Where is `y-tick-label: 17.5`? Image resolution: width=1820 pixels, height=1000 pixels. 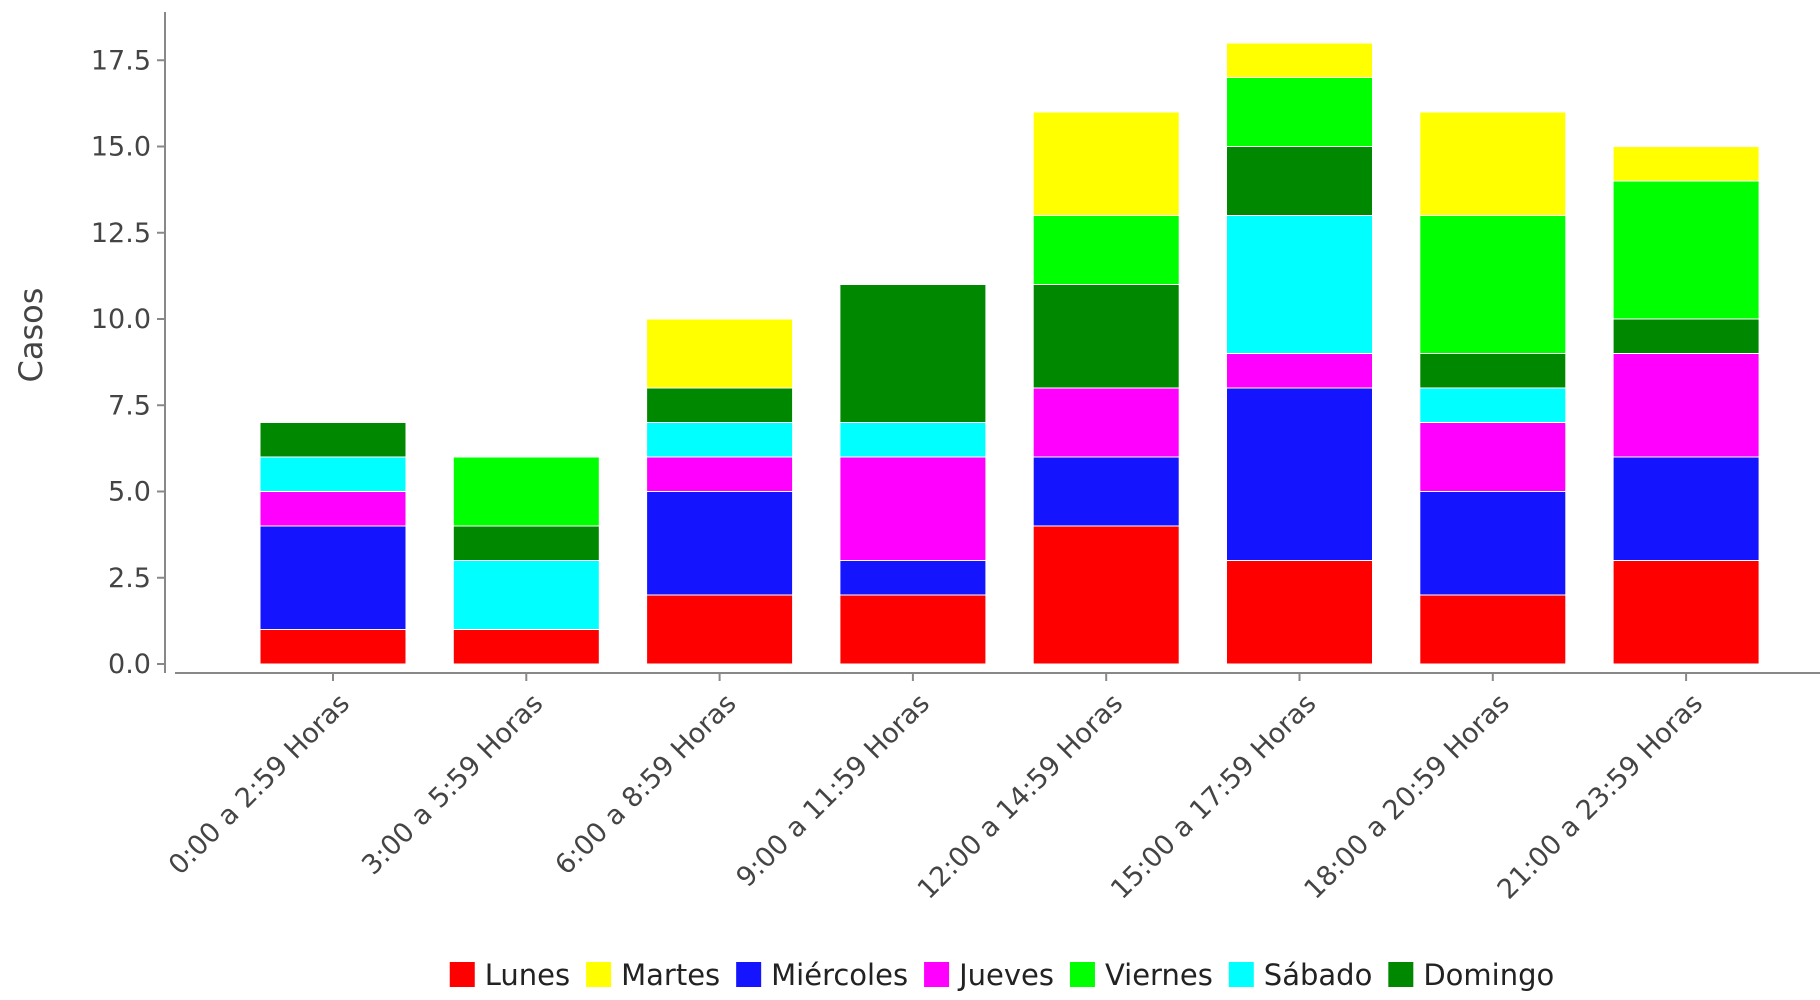 y-tick-label: 17.5 is located at coordinates (121, 60).